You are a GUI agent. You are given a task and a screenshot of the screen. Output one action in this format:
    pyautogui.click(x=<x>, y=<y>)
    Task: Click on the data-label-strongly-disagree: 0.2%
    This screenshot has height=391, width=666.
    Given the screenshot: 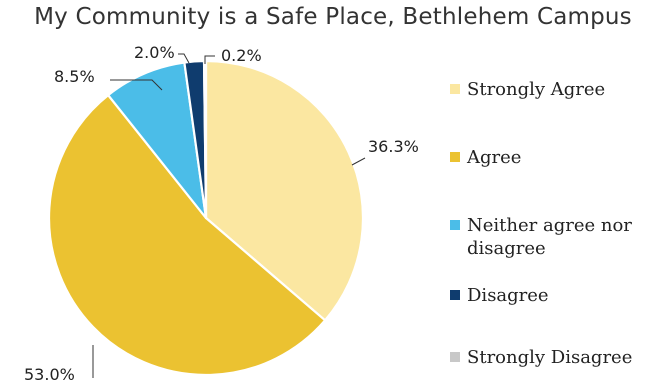 What is the action you would take?
    pyautogui.click(x=241, y=55)
    